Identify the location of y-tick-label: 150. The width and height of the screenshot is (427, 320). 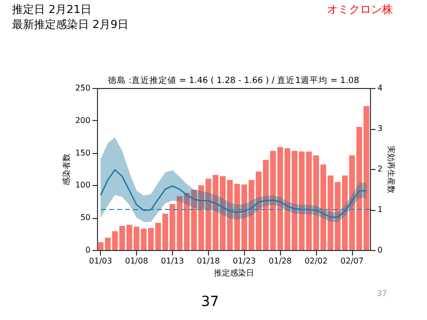
(82, 153).